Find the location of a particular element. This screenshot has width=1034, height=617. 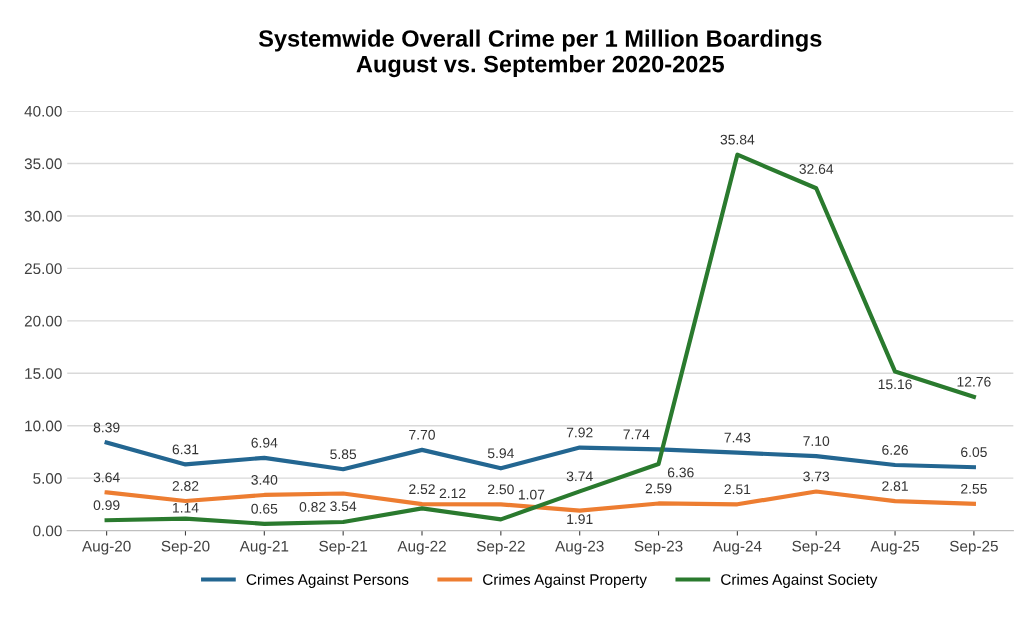

data-label: 3.54 is located at coordinates (343, 506).